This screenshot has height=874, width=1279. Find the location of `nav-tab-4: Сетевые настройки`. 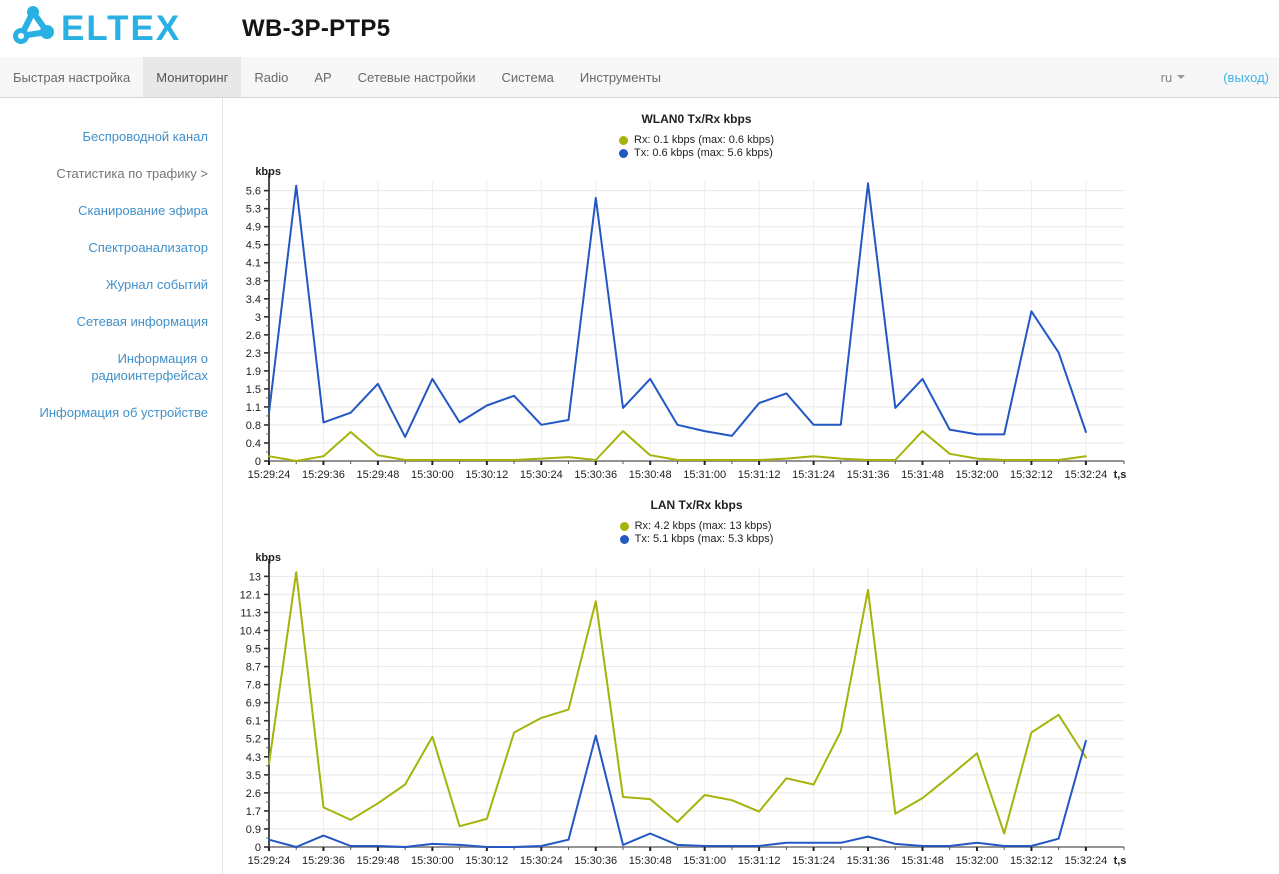

nav-tab-4: Сетевые настройки is located at coordinates (416, 77).